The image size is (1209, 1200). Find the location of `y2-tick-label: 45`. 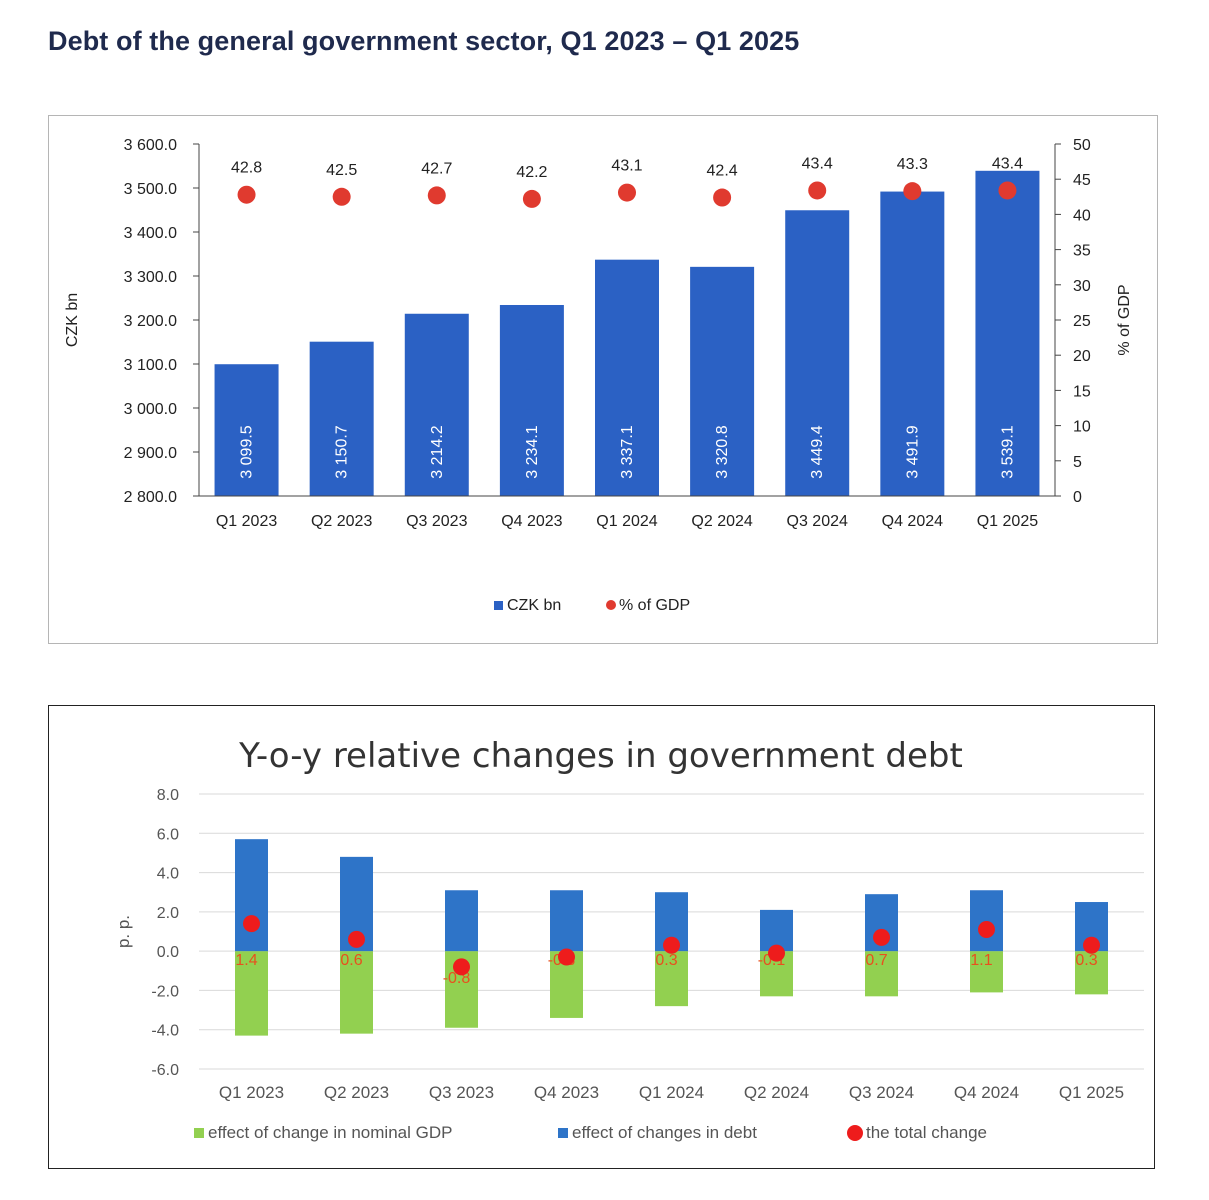

y2-tick-label: 45 is located at coordinates (1082, 180).